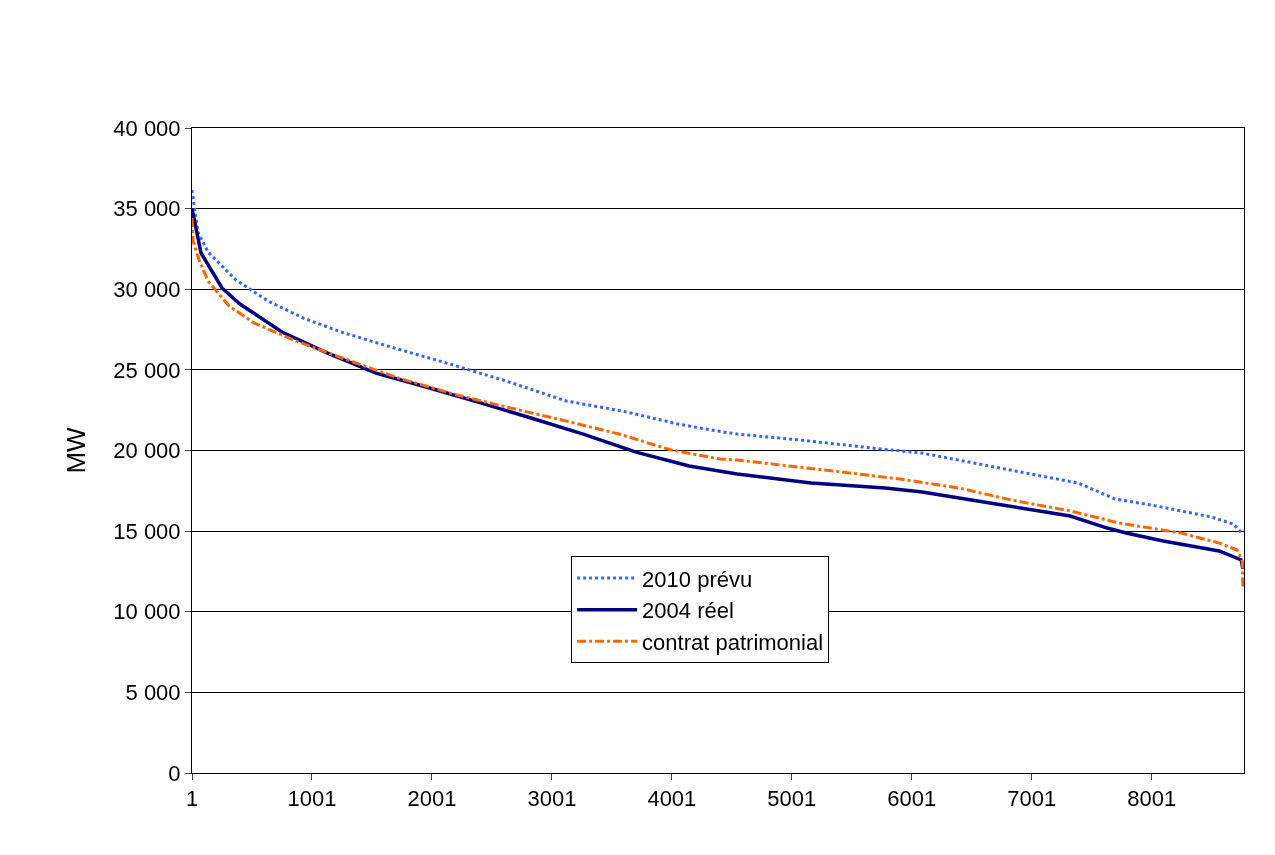 Image resolution: width=1275 pixels, height=855 pixels. Describe the element at coordinates (147, 612) in the screenshot. I see `y-tick-label: 10 000` at that location.